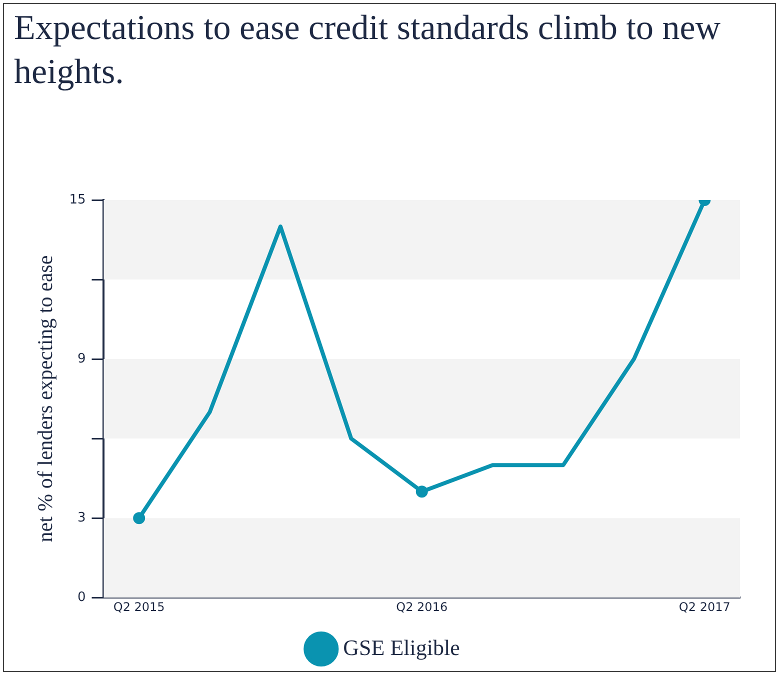  I want to click on chart-title: Expectations to ease credit standards climb to new heights., so click(368, 50).